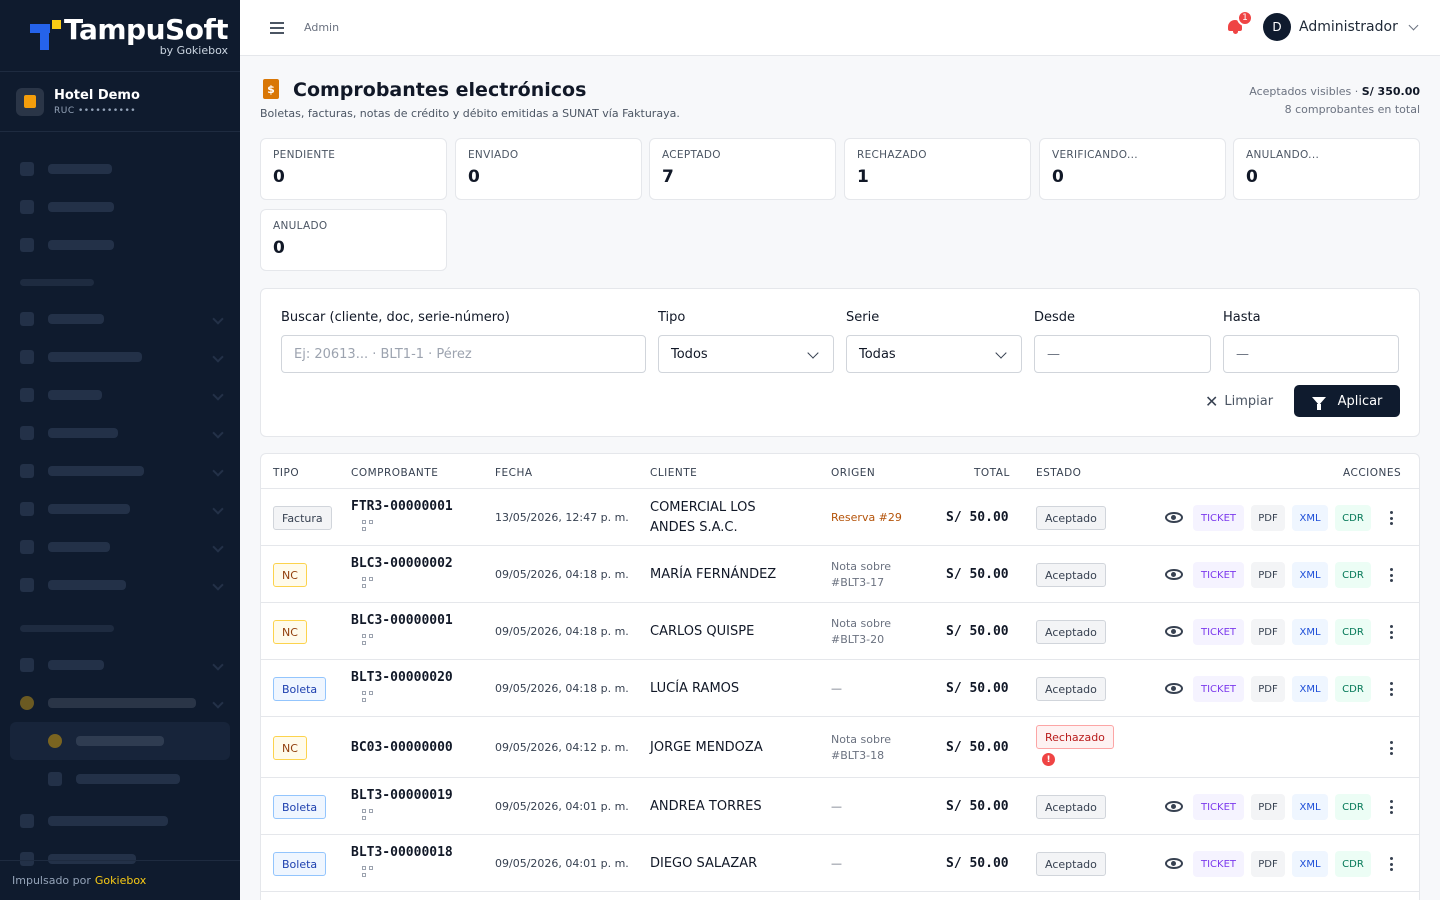 The height and width of the screenshot is (900, 1440). What do you see at coordinates (514, 473) in the screenshot?
I see `header-fecha: FECHA` at bounding box center [514, 473].